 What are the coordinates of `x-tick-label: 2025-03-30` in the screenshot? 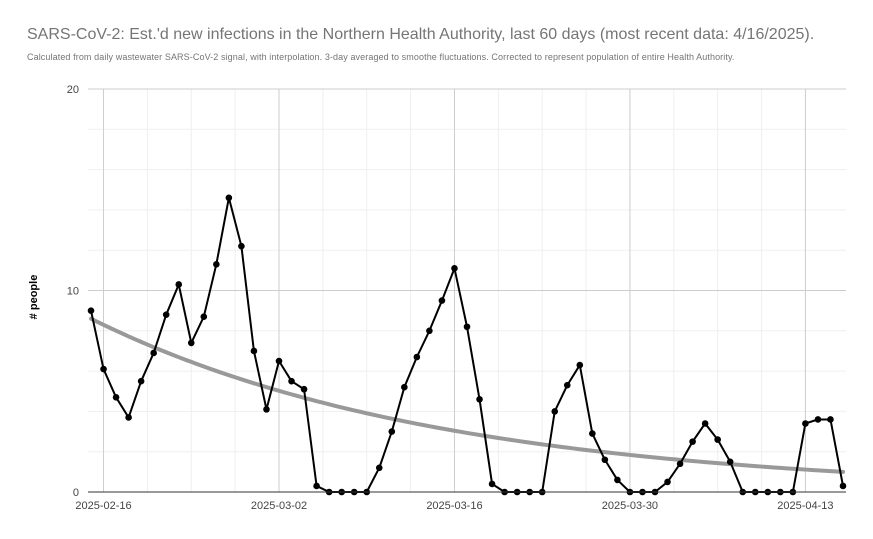 It's located at (630, 506).